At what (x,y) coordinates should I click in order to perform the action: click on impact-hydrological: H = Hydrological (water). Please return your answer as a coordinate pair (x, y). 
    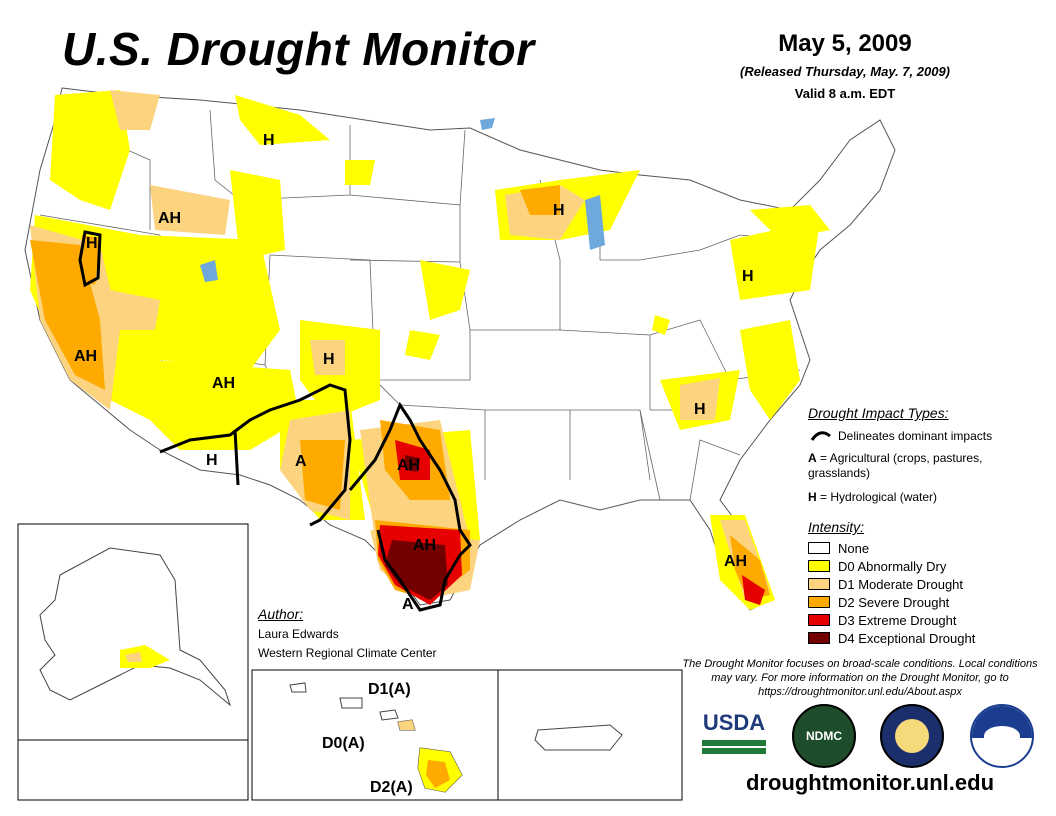
    Looking at the image, I should click on (872, 497).